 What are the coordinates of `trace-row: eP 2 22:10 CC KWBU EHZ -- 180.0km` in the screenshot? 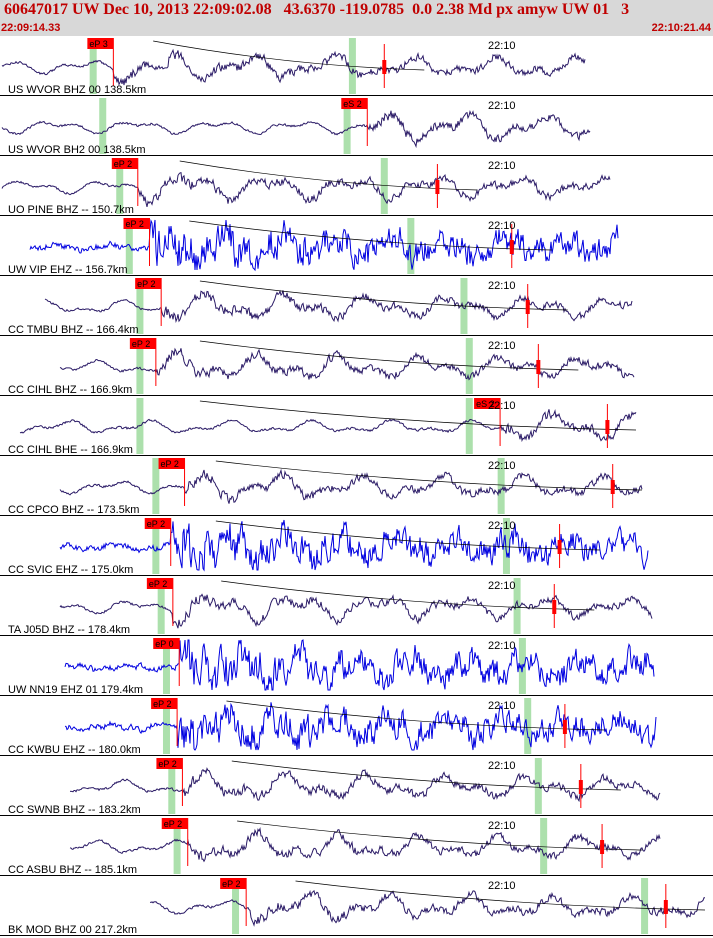 It's located at (356, 727).